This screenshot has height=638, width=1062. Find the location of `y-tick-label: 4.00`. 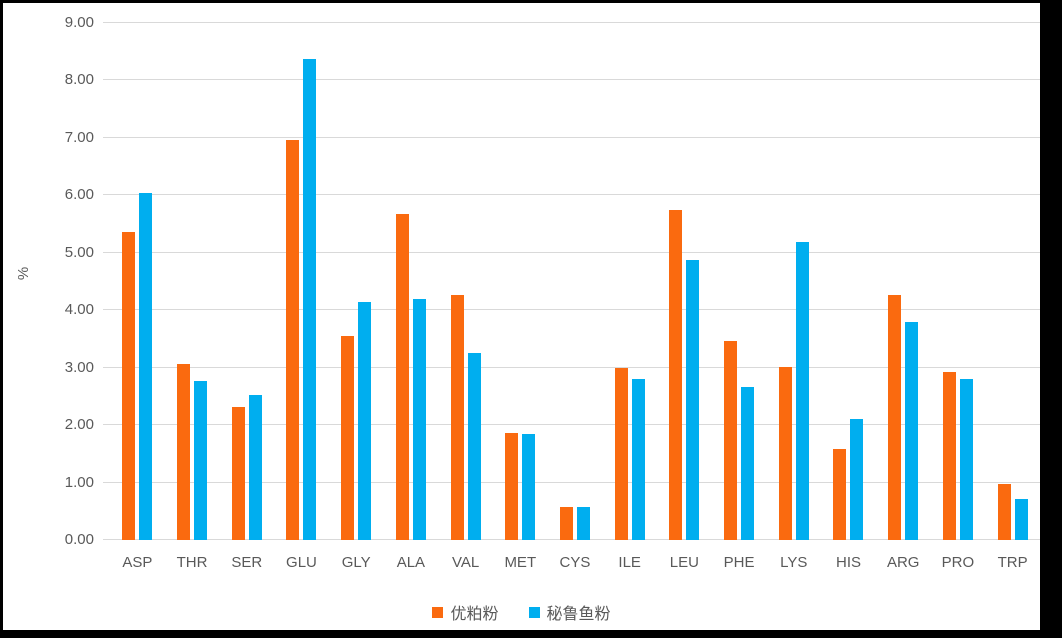

y-tick-label: 4.00 is located at coordinates (79, 310).